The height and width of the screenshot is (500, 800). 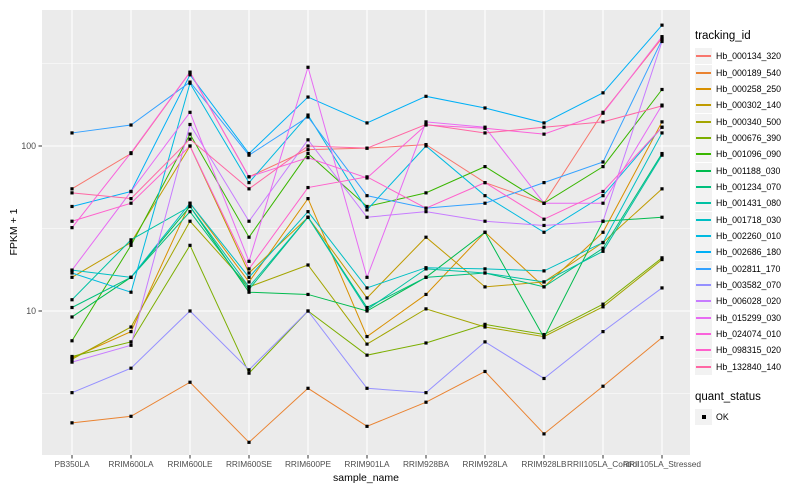 I want to click on legend-item: Hb_000302_140, so click(x=747, y=105).